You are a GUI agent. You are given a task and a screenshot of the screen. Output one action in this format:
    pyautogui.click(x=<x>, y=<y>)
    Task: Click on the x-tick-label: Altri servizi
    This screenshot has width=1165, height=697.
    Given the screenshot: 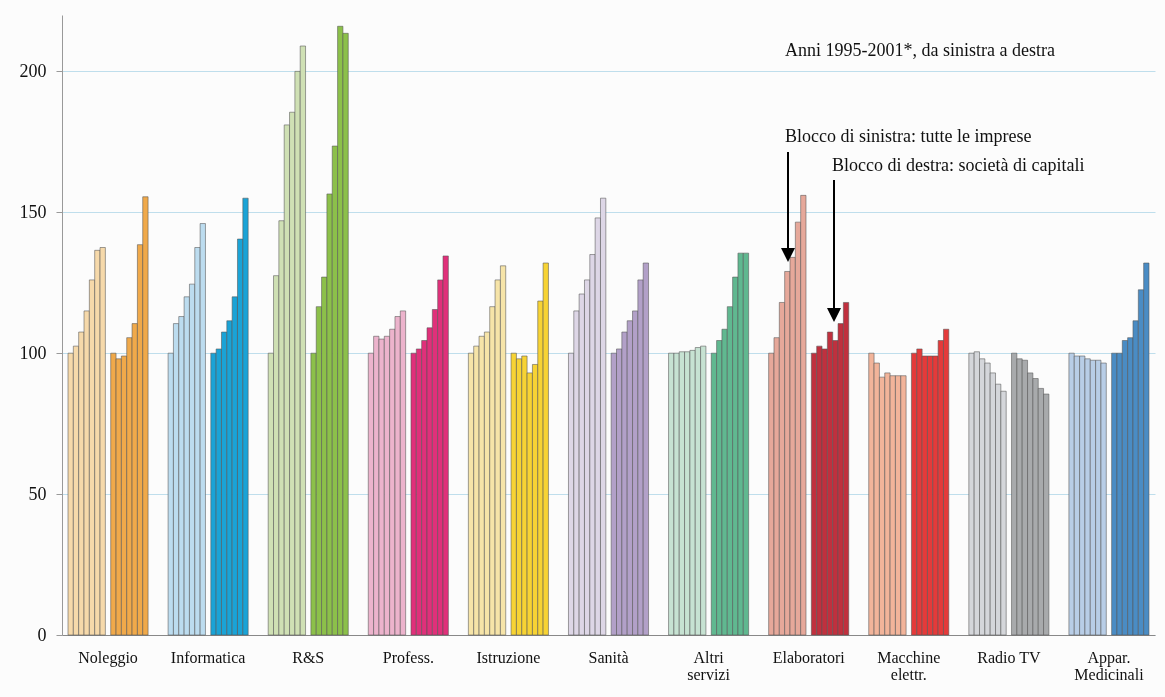 What is the action you would take?
    pyautogui.click(x=709, y=665)
    